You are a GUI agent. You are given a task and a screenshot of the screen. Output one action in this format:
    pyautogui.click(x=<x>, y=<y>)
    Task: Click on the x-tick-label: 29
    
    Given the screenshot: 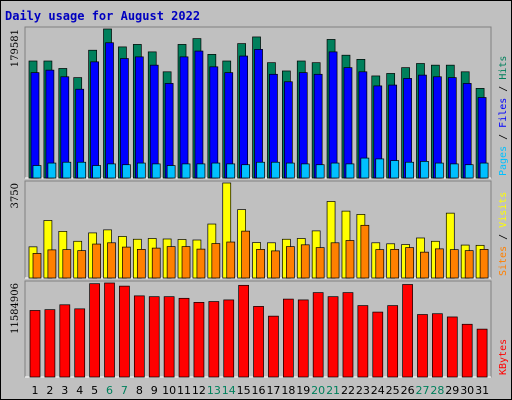 What is the action you would take?
    pyautogui.click(x=452, y=390)
    